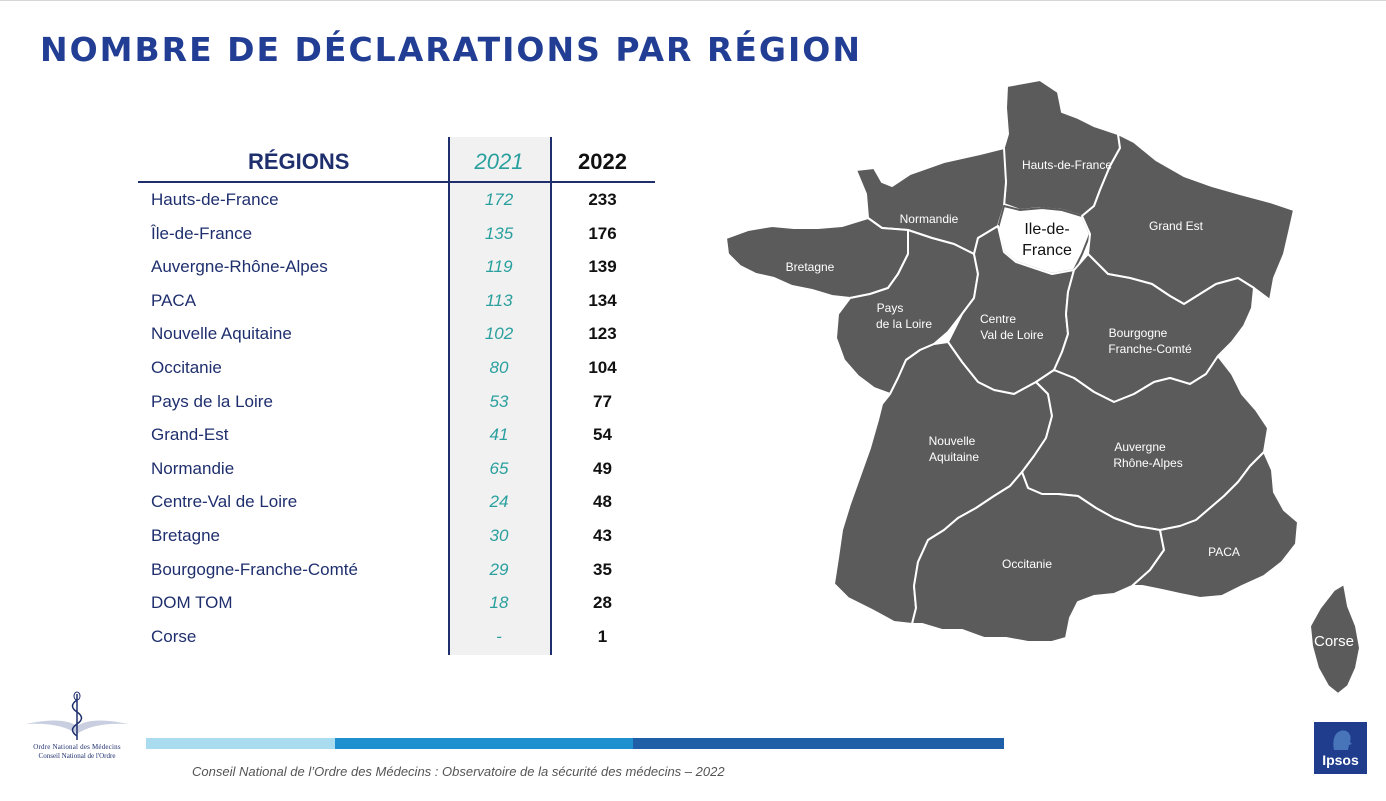 The width and height of the screenshot is (1386, 801). I want to click on region-name: DOM TOM, so click(192, 603).